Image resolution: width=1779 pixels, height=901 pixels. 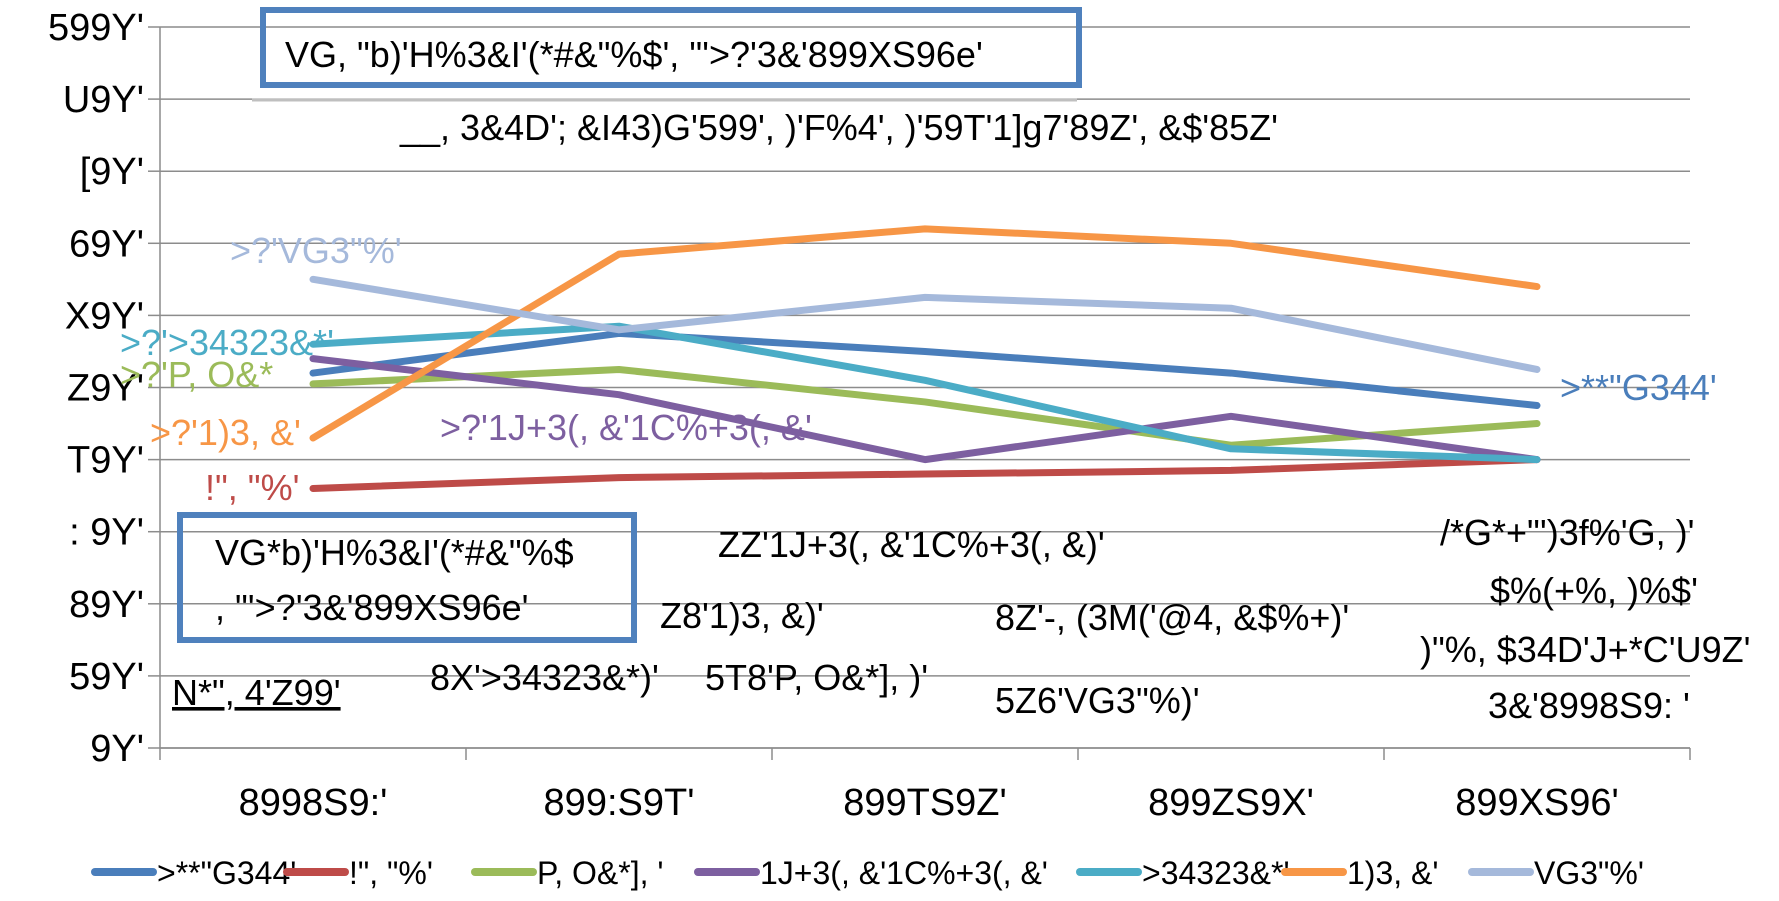 I want to click on legend-entry: P, O&*], ', so click(x=600, y=873).